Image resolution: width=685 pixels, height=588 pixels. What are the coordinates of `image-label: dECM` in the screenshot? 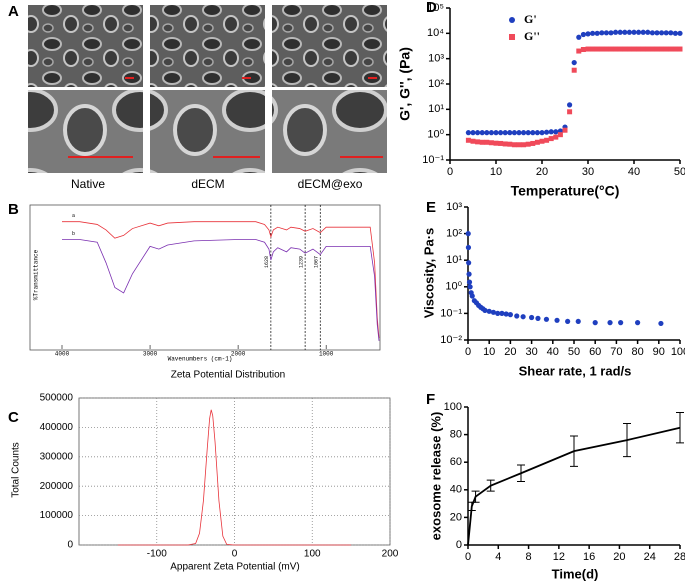 It's located at (207, 184).